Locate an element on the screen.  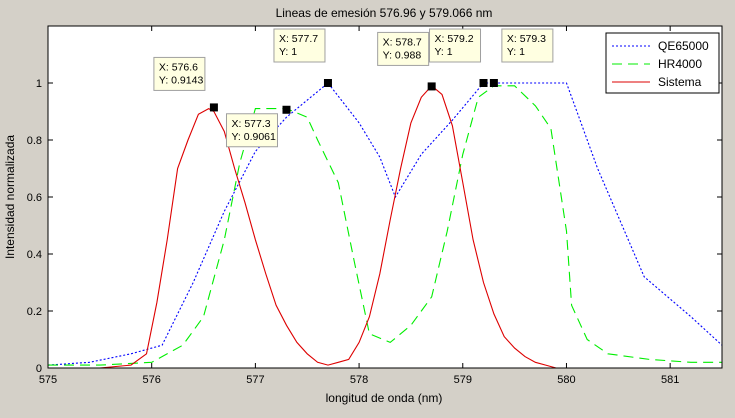
datatip-text: Y: 0.9143 is located at coordinates (181, 80).